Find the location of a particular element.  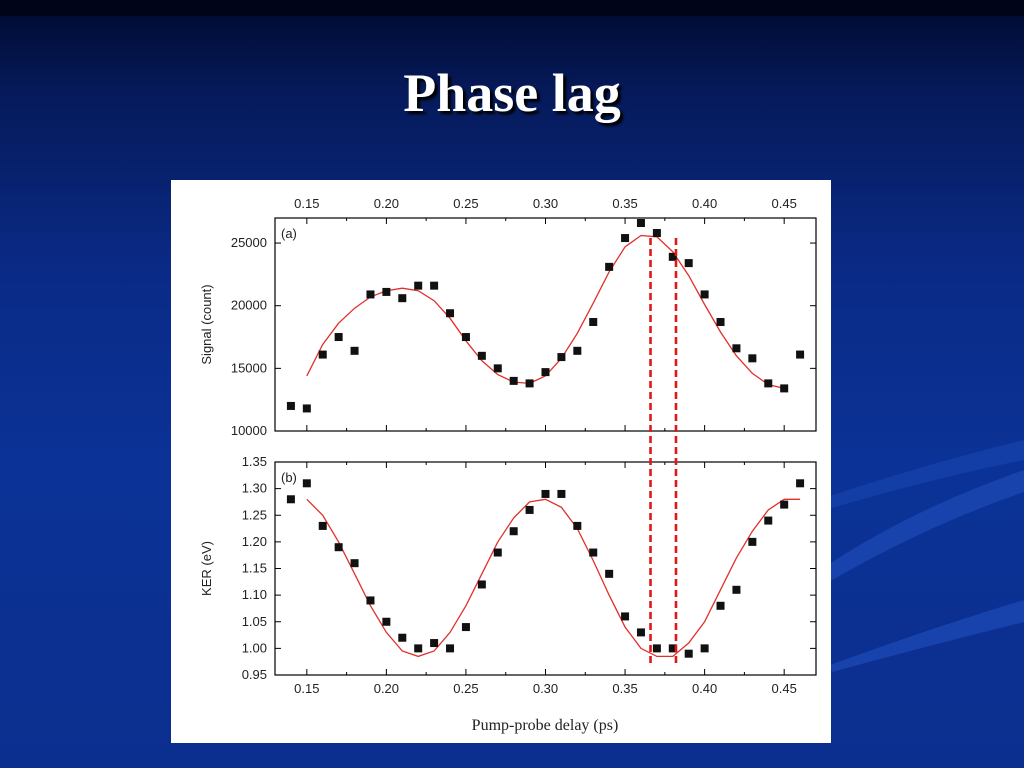

x-tick-label: 0.40 is located at coordinates (704, 688).